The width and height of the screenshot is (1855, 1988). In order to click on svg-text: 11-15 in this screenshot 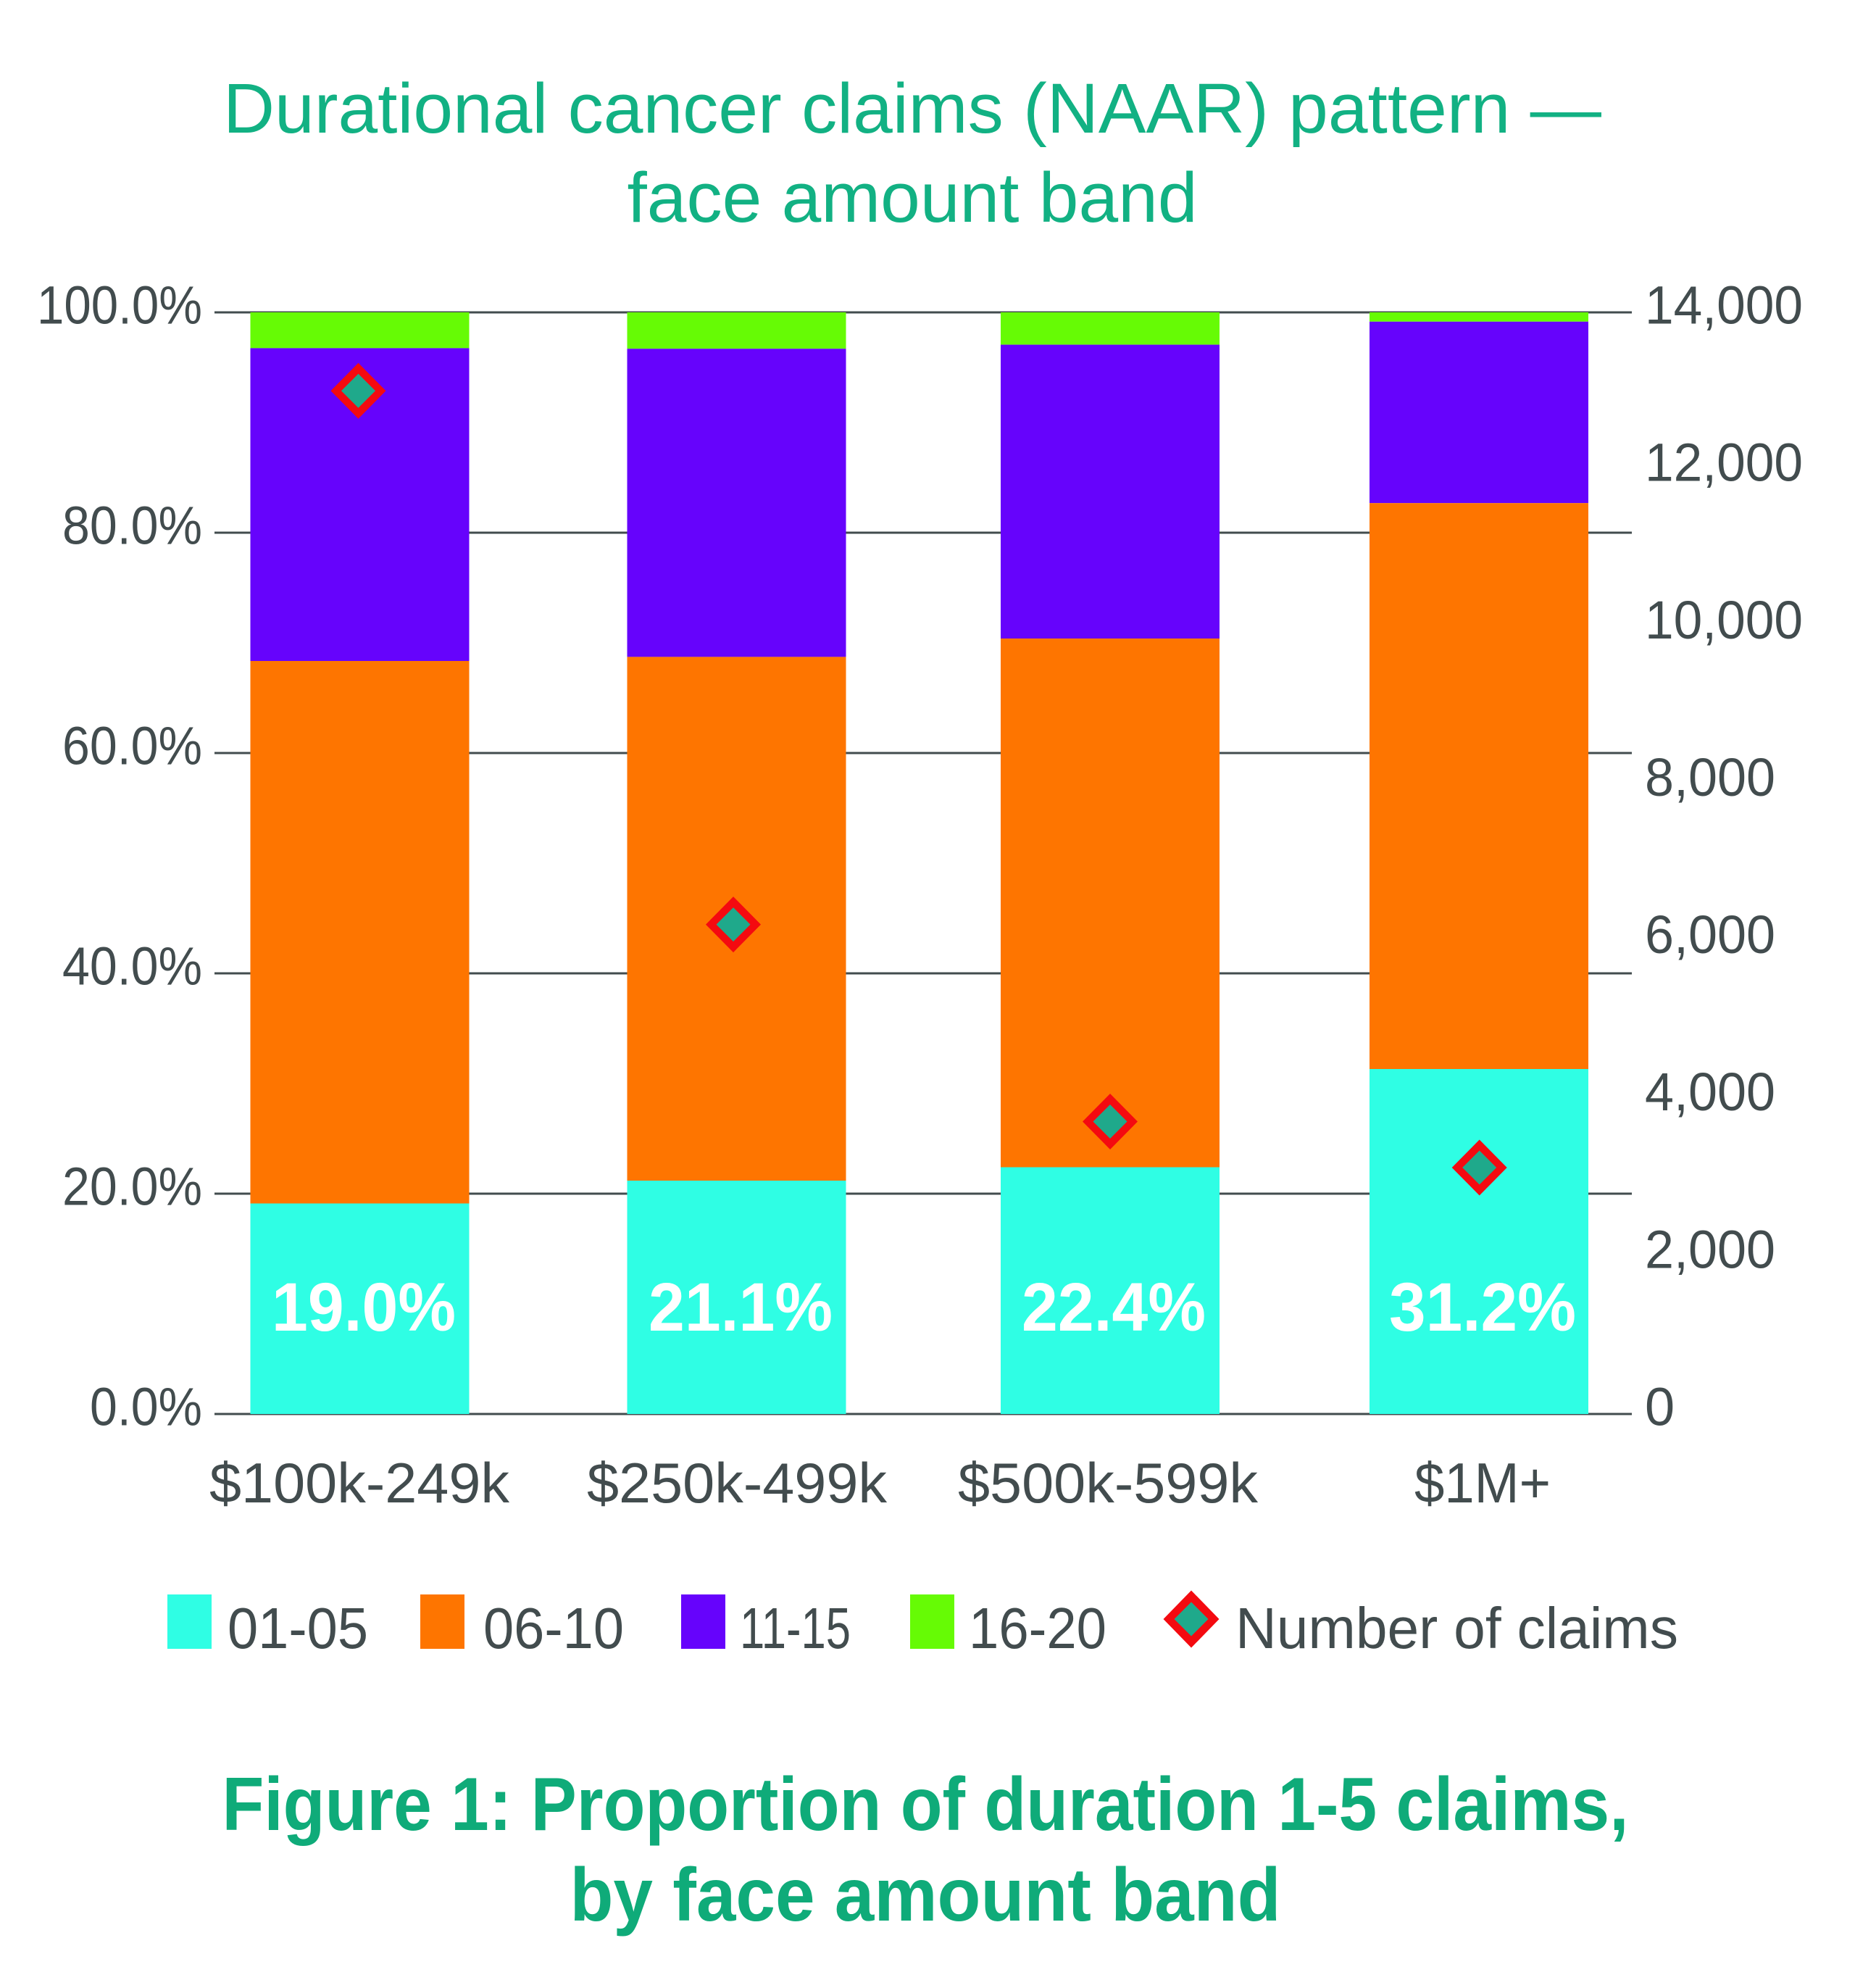, I will do `click(795, 1628)`.